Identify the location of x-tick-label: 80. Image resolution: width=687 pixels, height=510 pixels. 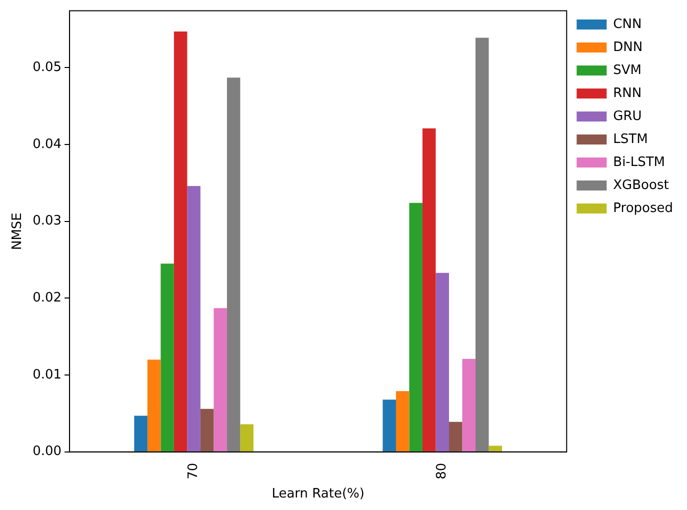
(442, 471).